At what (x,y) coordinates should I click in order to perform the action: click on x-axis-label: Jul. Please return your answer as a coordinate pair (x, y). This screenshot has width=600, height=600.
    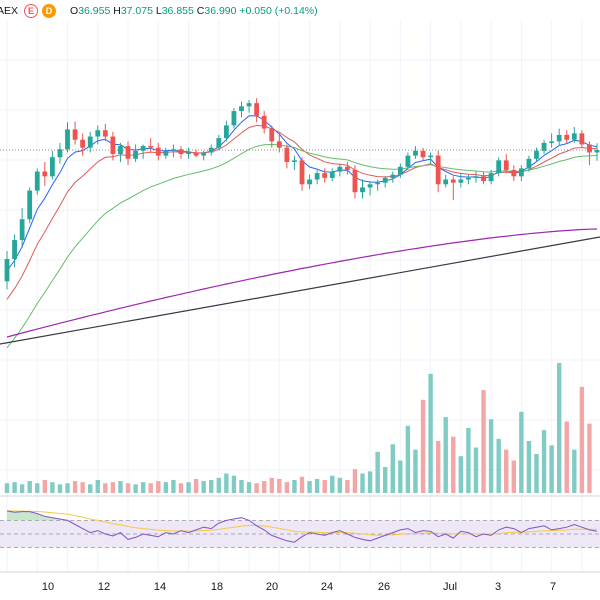
    Looking at the image, I should click on (450, 587).